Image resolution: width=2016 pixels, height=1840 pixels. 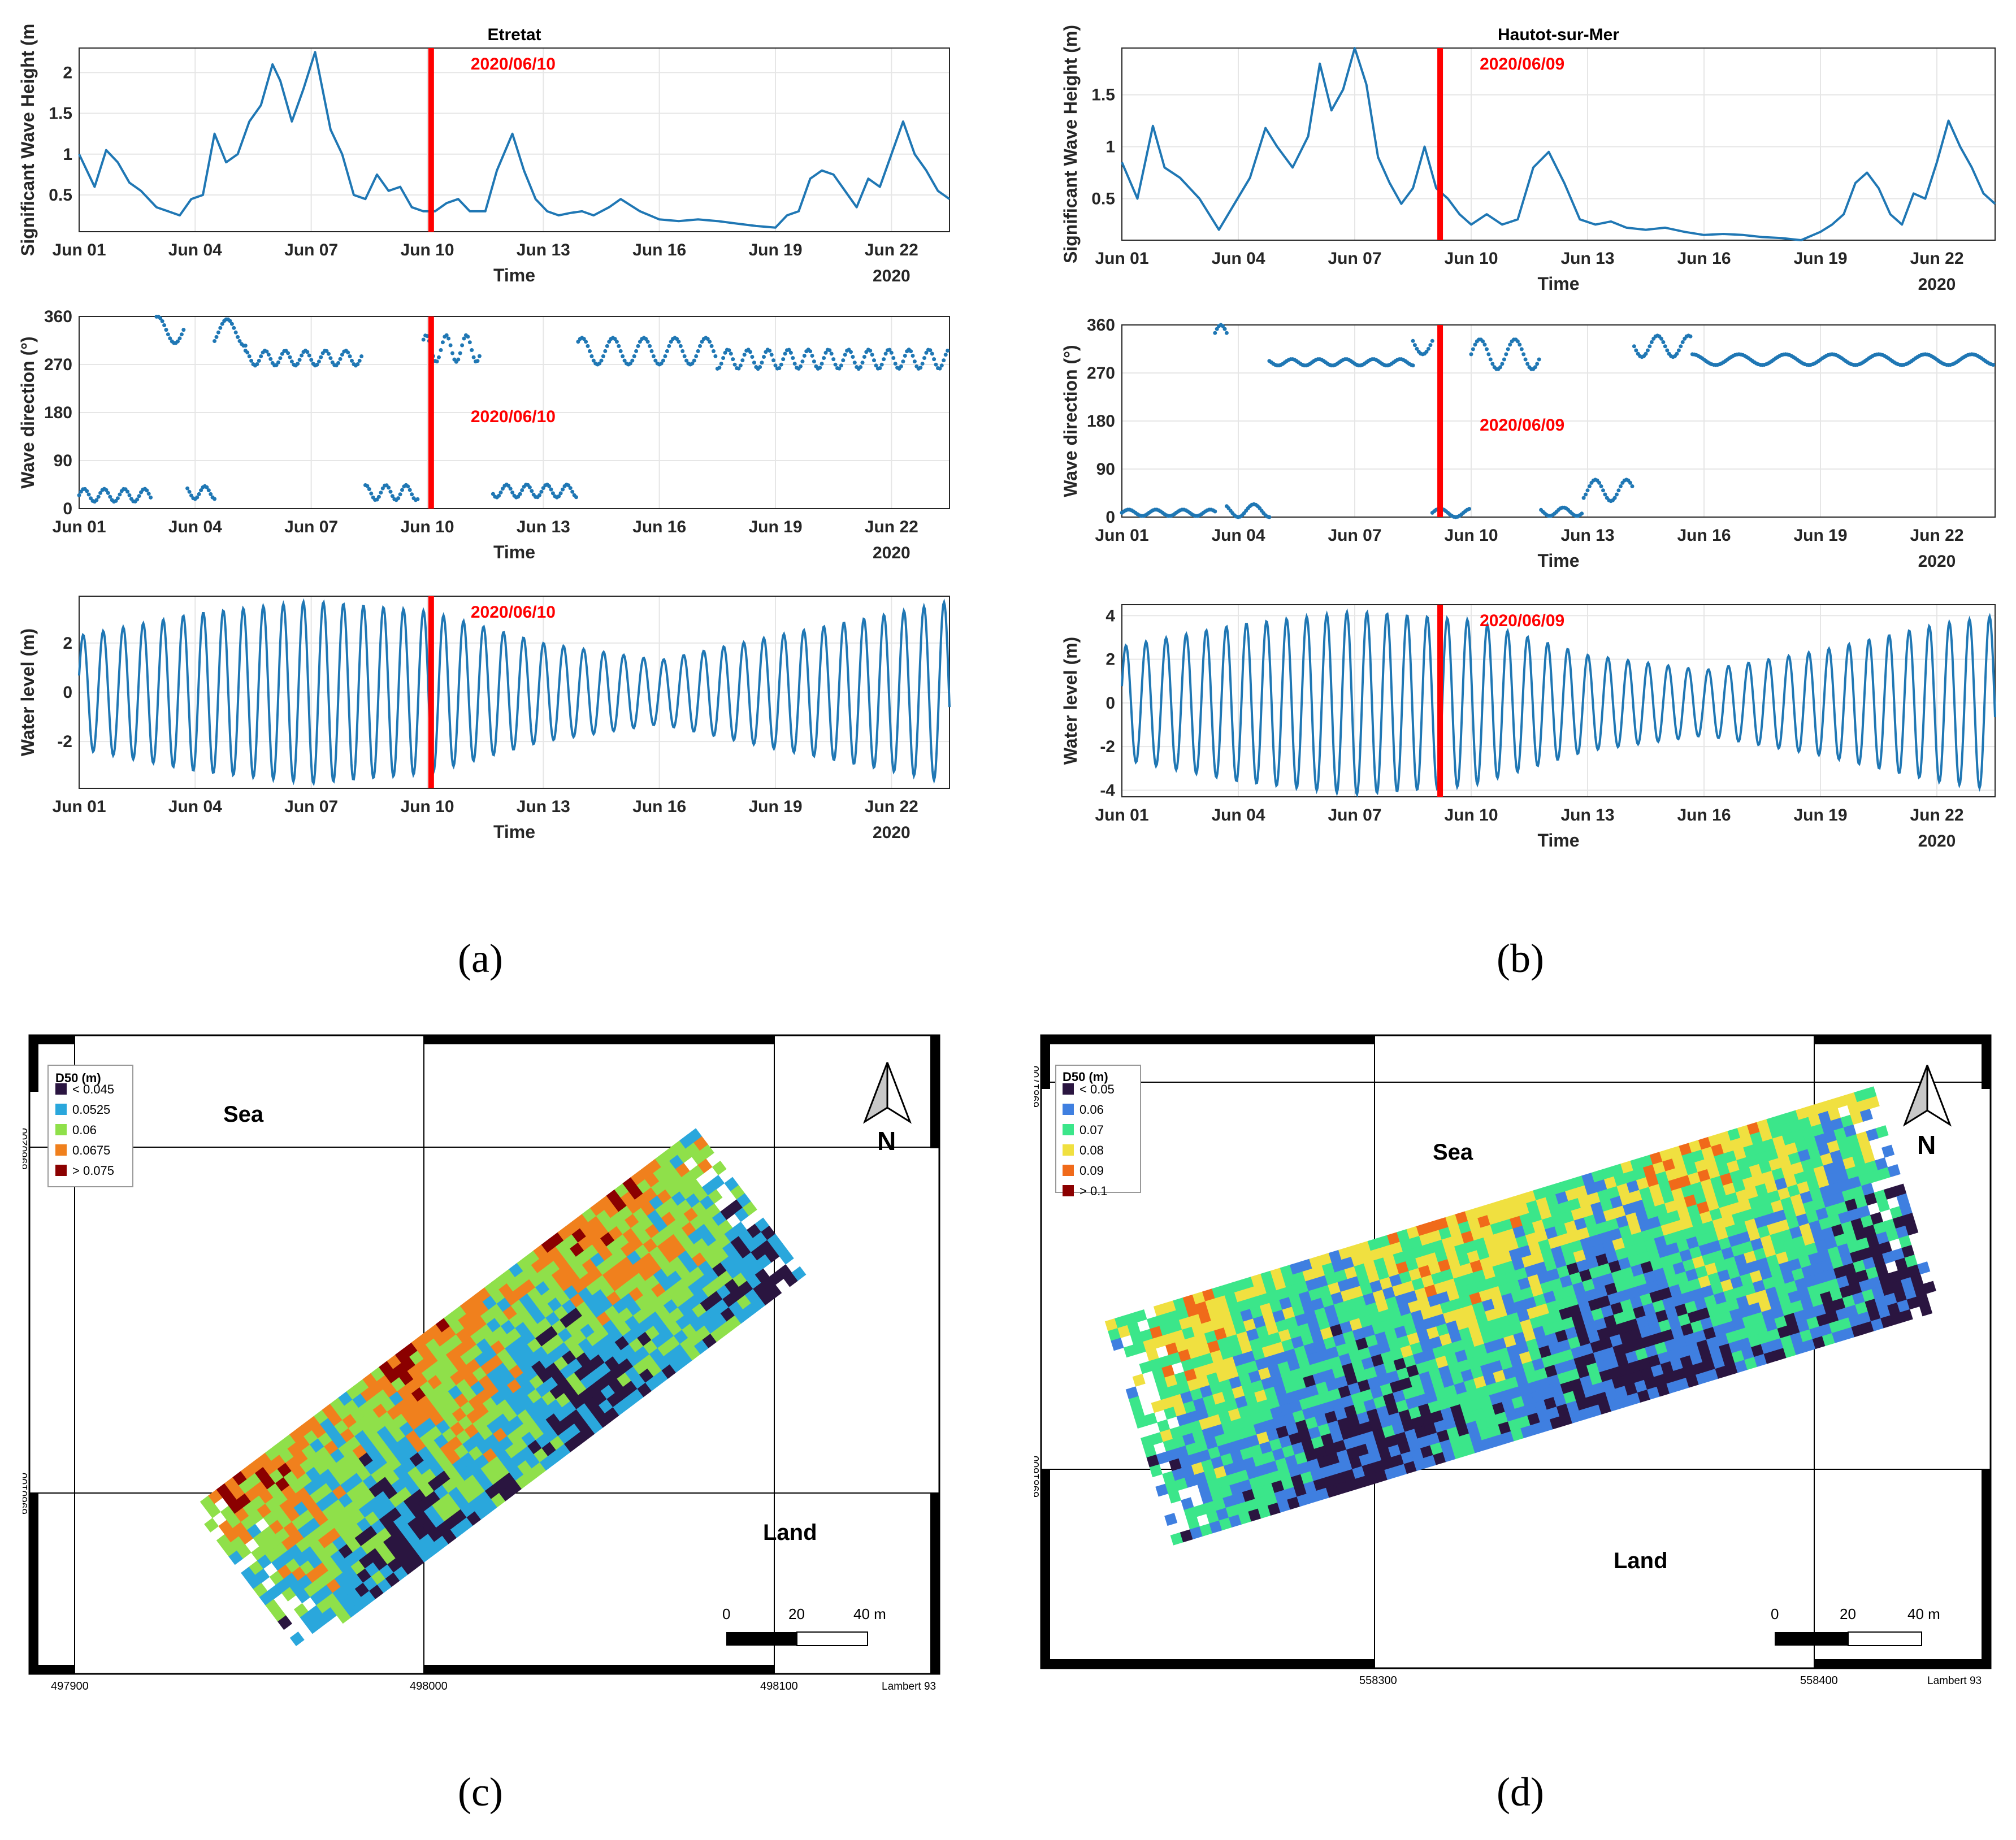 What do you see at coordinates (1587, 815) in the screenshot?
I see `x-tick-label: Jun 13` at bounding box center [1587, 815].